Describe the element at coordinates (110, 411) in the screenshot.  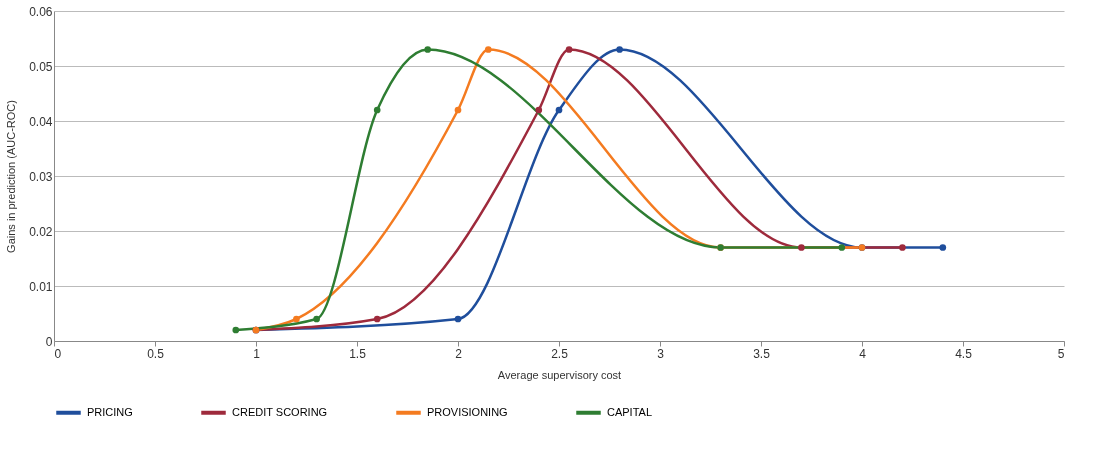
I see `legend-label: PRICING` at that location.